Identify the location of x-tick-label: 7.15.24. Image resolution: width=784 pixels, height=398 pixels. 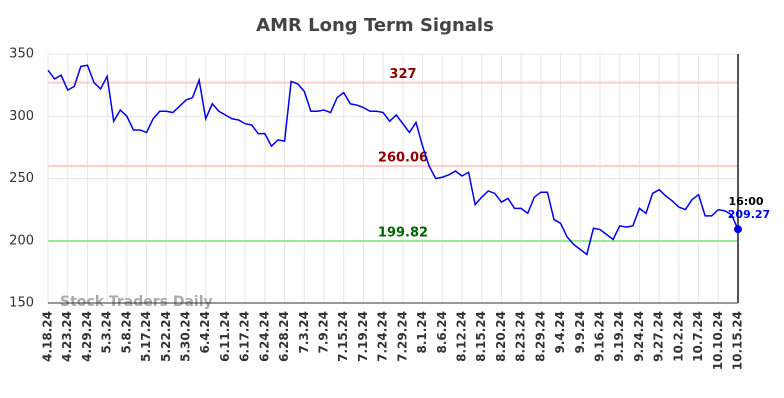
(343, 336).